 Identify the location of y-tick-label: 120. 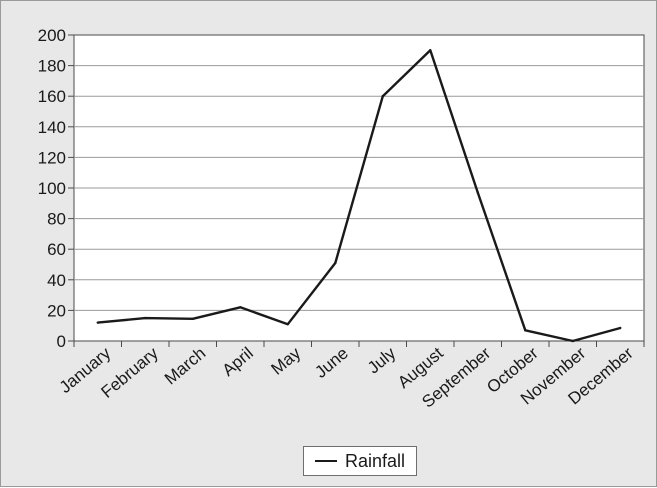
(52, 157).